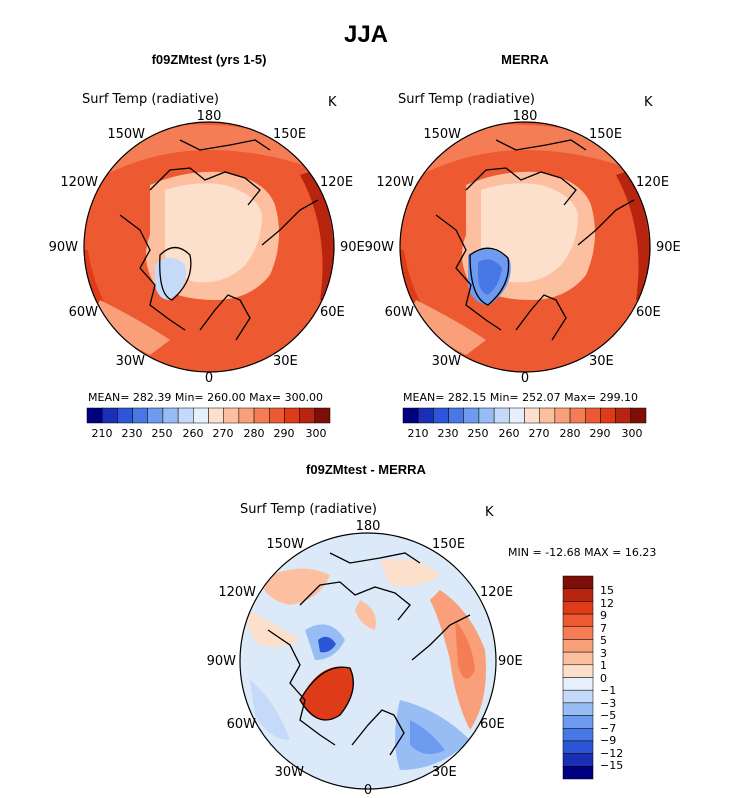  I want to click on colorbar-tick: 7, so click(603, 628).